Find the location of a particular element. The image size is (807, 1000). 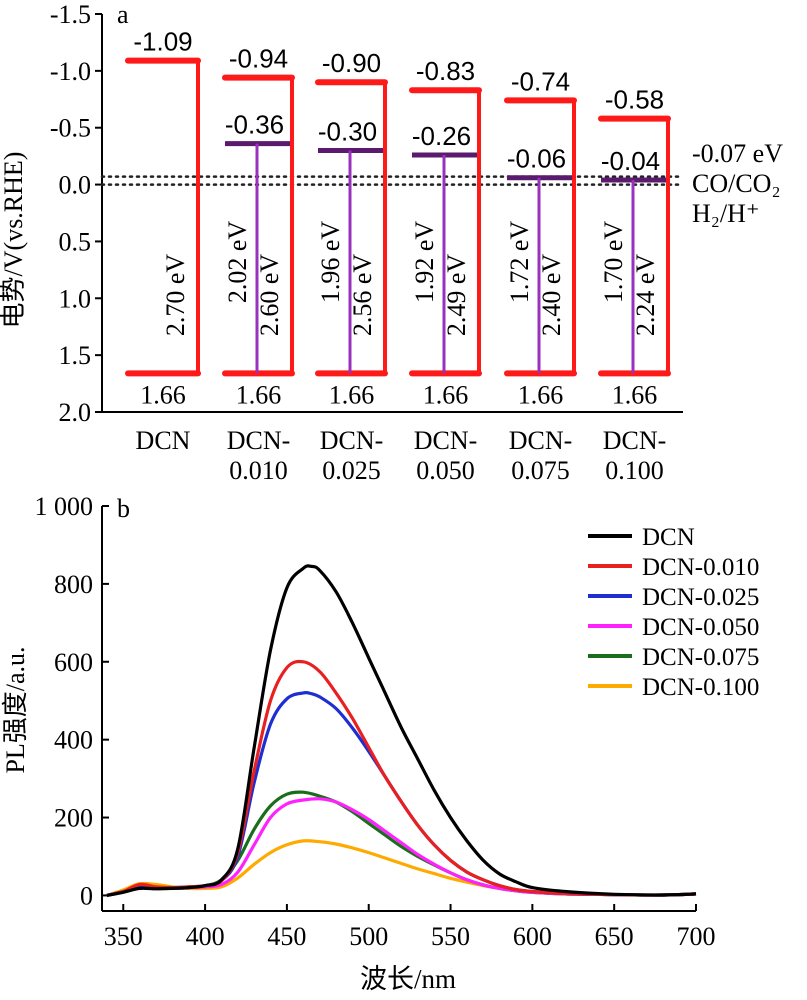

band-gap-label: 2.49 eV is located at coordinates (456, 295).